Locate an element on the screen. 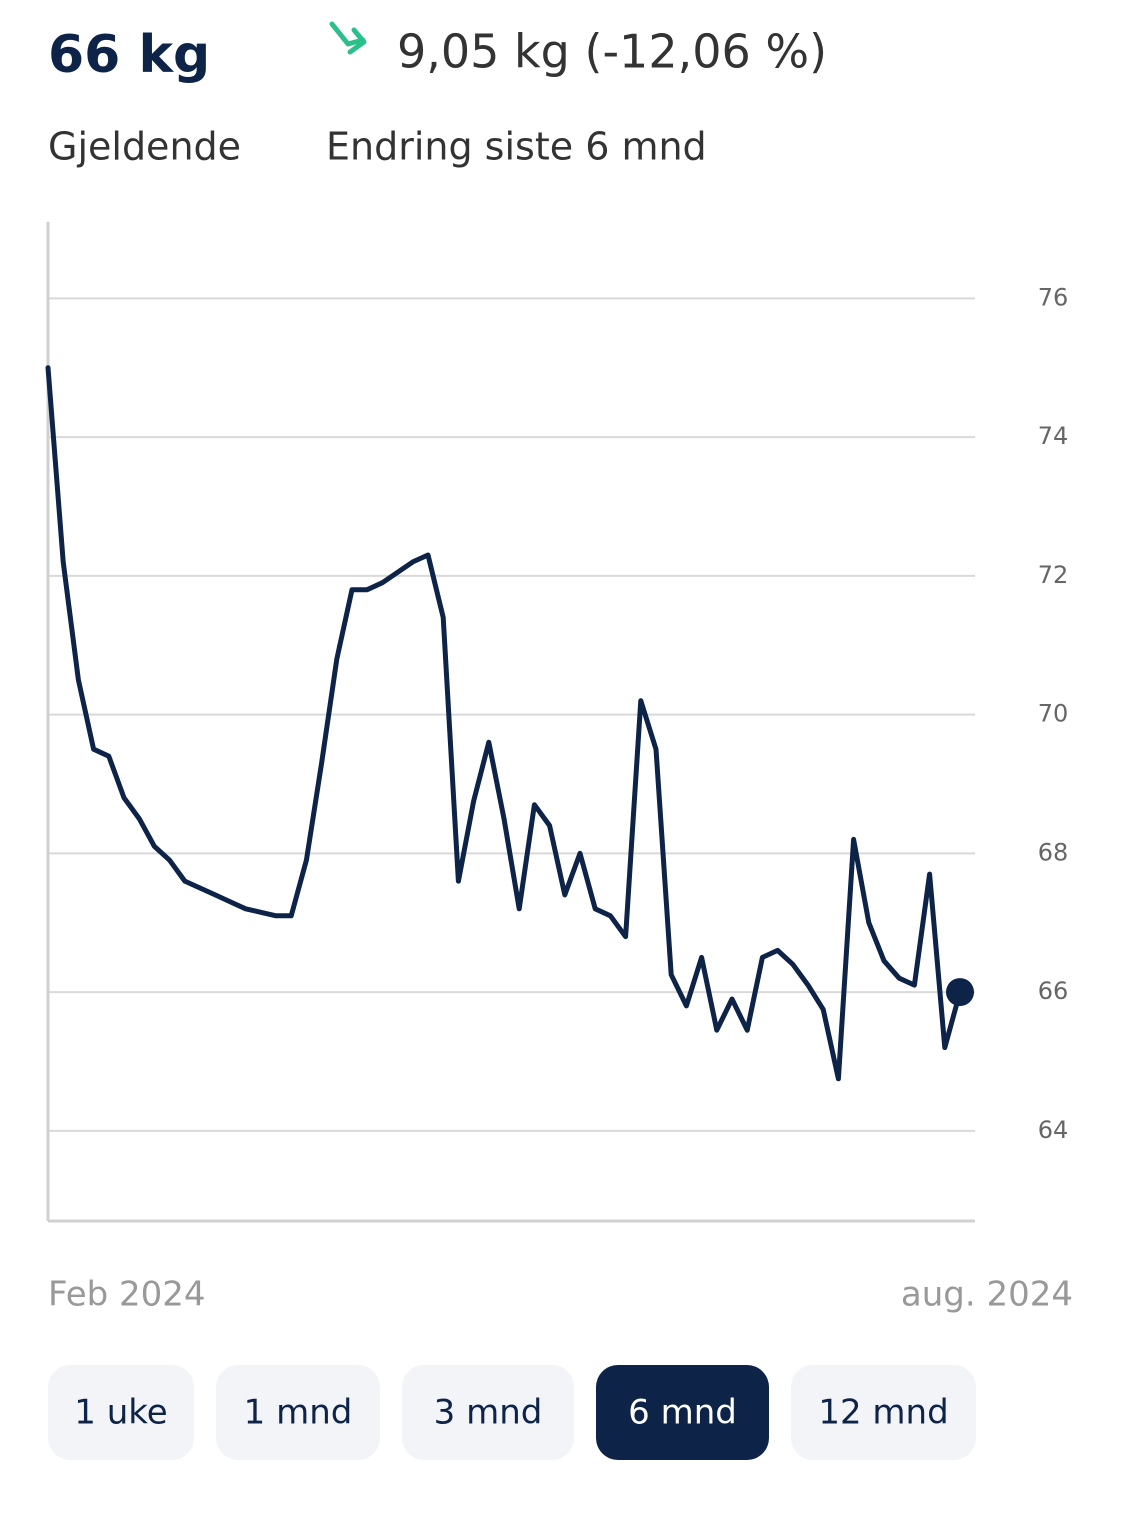  tab-label: 1 mnd is located at coordinates (298, 1413).